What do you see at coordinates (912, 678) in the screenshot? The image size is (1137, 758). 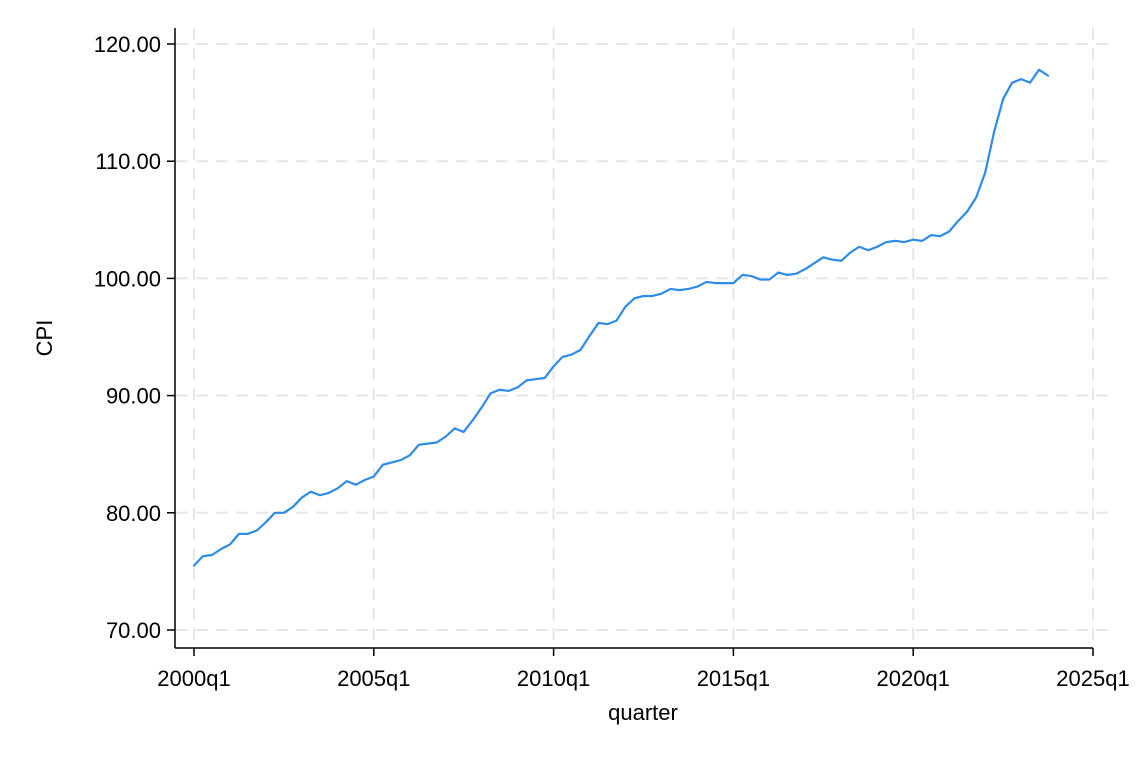 I see `x-tick-label: 2020q1` at bounding box center [912, 678].